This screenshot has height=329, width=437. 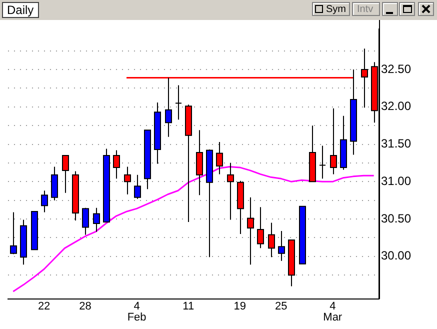 What do you see at coordinates (396, 69) in the screenshot?
I see `y-tick-label: 32.50` at bounding box center [396, 69].